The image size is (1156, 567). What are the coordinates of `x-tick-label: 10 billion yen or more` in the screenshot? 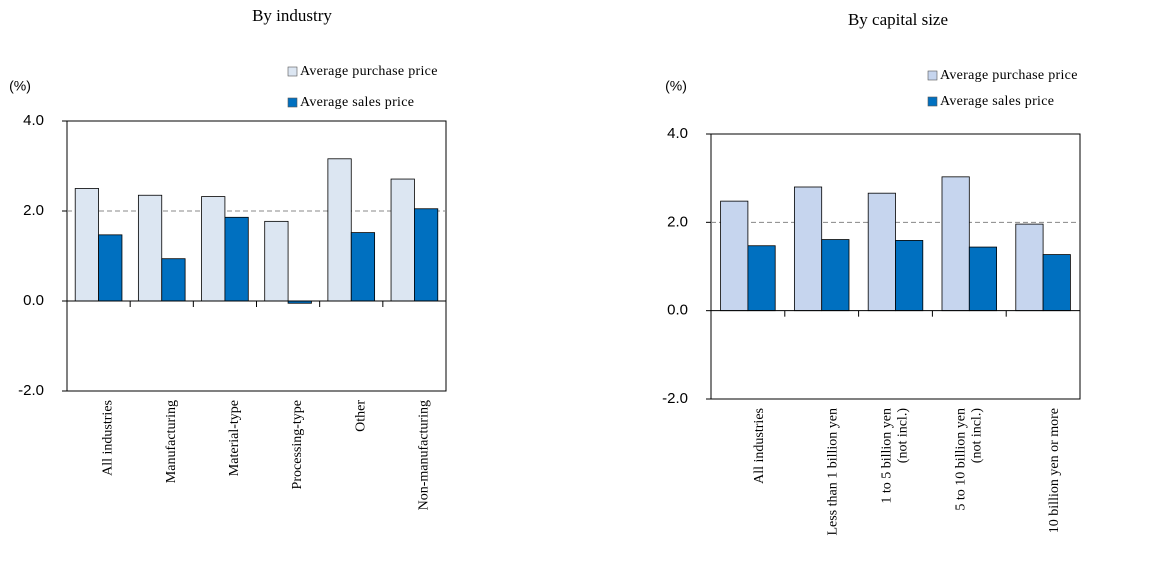 It's located at (1054, 470).